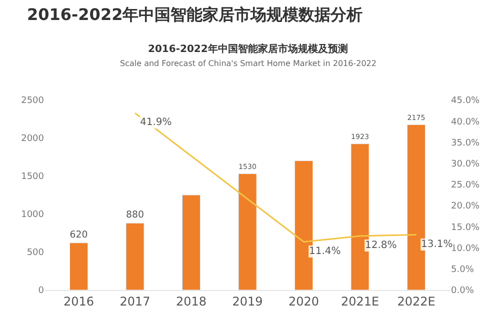 Image resolution: width=500 pixels, height=325 pixels. I want to click on y2-tick-label: 25.0%, so click(465, 185).